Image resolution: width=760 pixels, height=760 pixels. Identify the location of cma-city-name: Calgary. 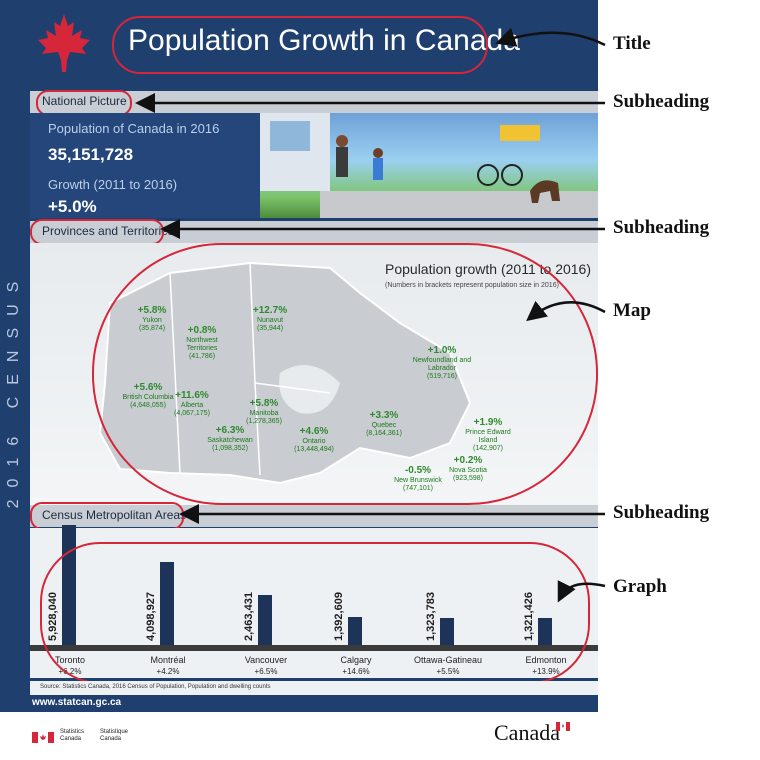
(356, 660).